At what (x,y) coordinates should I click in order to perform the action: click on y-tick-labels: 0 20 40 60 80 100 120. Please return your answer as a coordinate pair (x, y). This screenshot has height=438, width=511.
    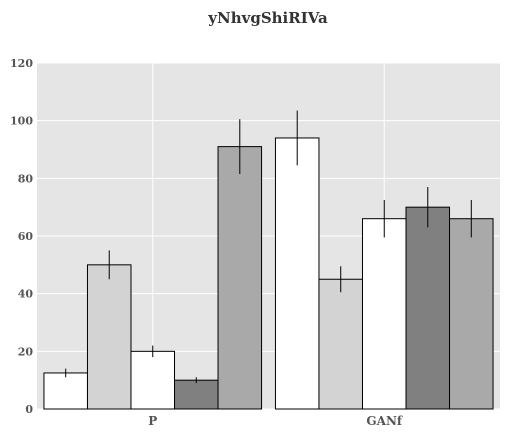
    Looking at the image, I should click on (21, 236).